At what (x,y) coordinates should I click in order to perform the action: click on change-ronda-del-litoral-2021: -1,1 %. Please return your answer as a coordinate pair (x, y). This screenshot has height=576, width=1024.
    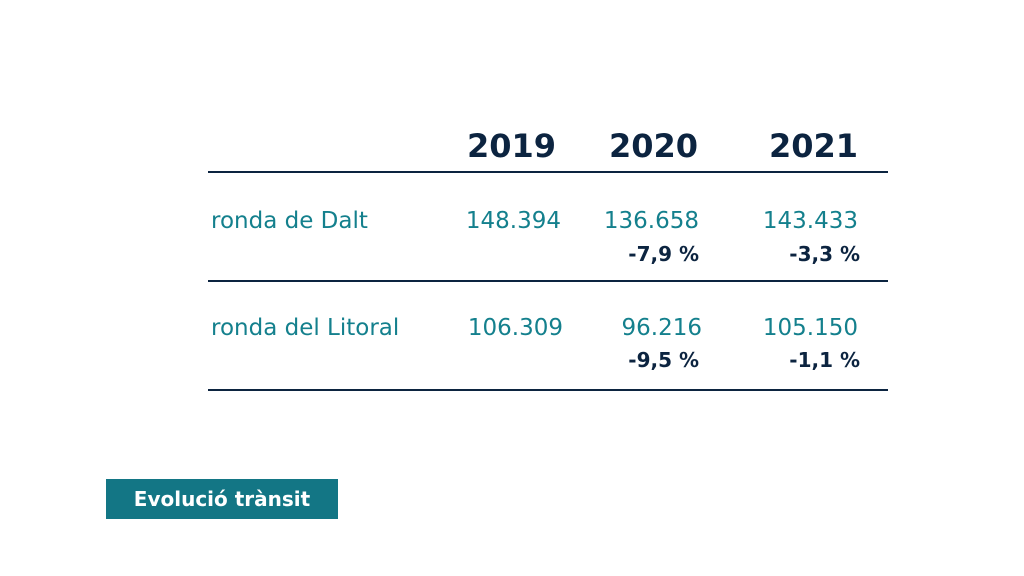
    Looking at the image, I should click on (824, 360).